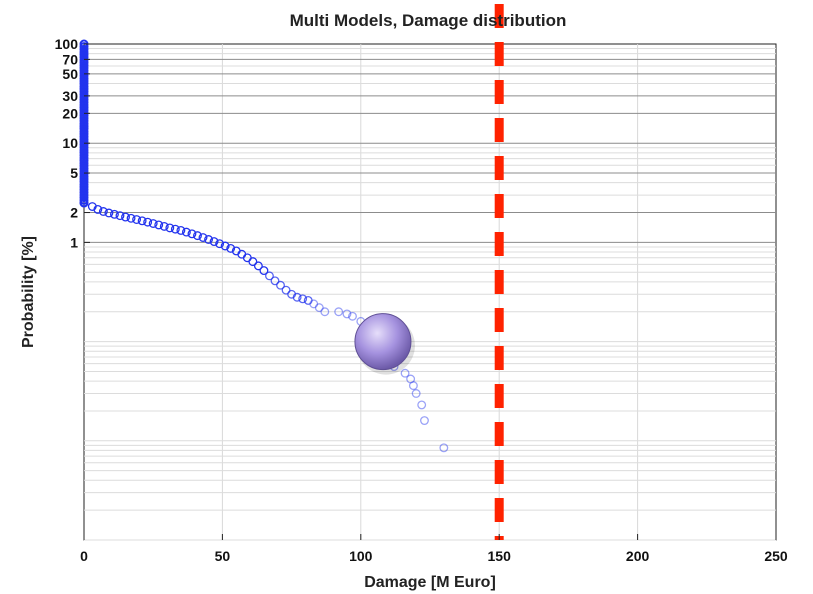 The height and width of the screenshot is (594, 813). I want to click on y-tick-label: 1, so click(74, 242).